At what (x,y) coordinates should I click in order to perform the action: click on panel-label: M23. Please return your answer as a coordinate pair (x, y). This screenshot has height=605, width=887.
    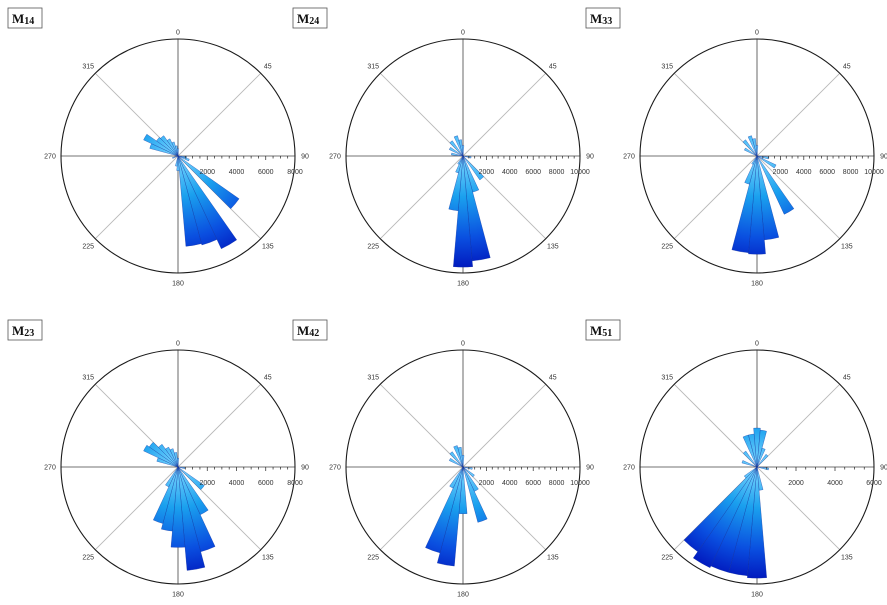
    Looking at the image, I should click on (23, 331).